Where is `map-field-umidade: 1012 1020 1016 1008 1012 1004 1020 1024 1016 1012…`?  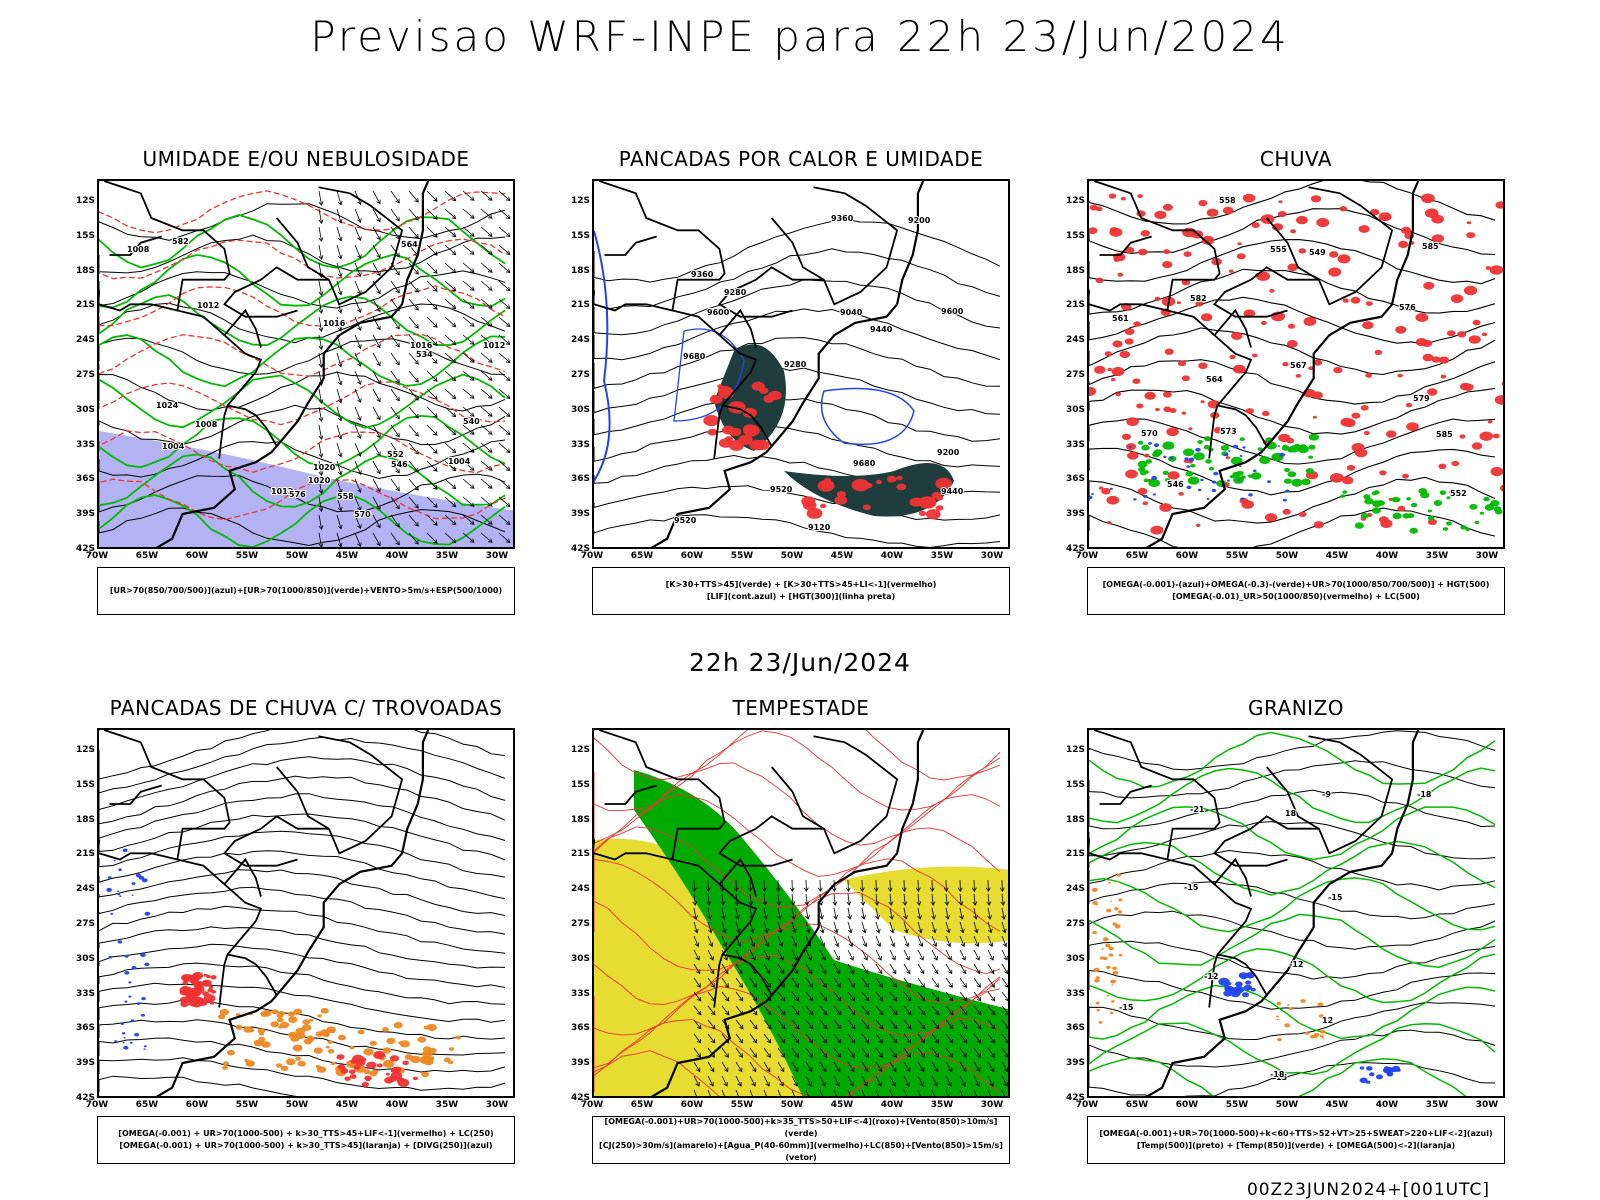 map-field-umidade: 1012 1020 1016 1008 1012 1004 1020 1024 1016 1012… is located at coordinates (306, 364).